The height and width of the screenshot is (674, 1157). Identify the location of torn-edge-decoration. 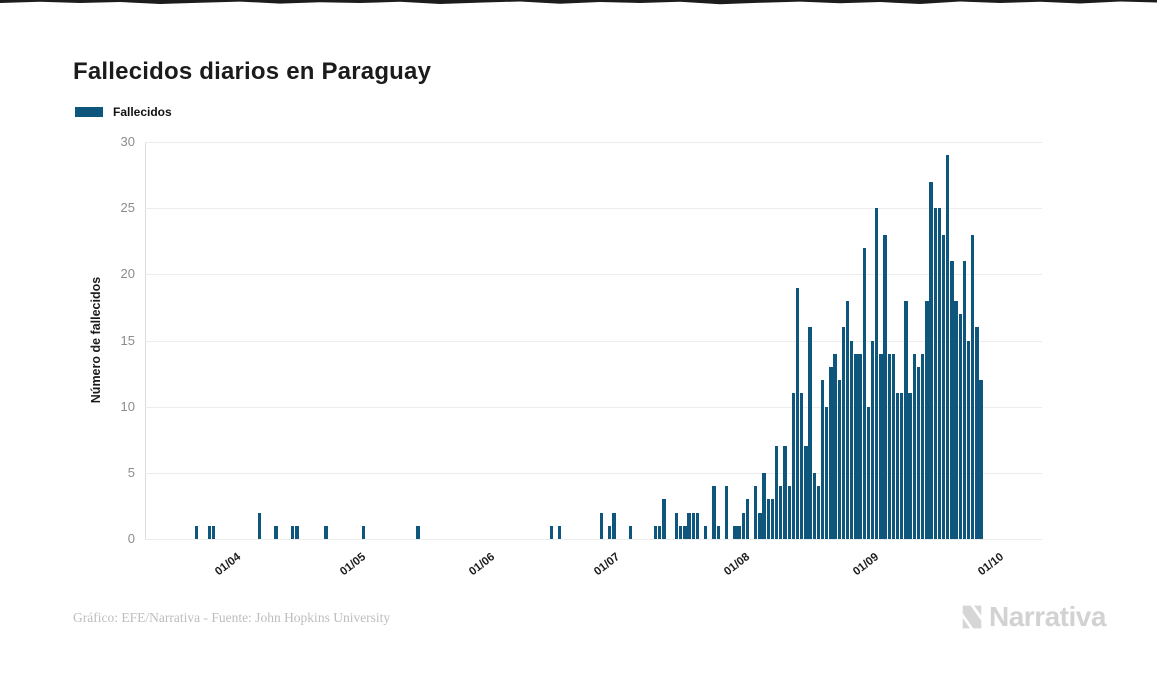
(578, 2).